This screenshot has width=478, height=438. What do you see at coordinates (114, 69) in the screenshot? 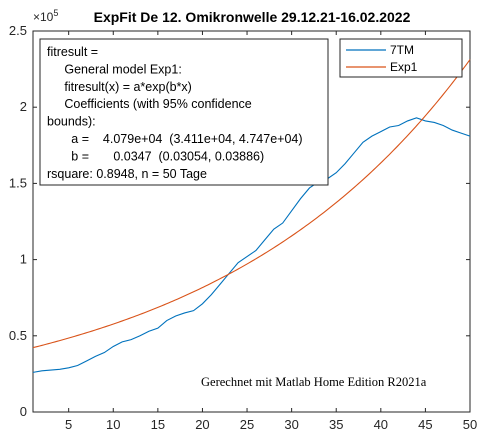
I see `fit-result-line: General model Exp1:` at bounding box center [114, 69].